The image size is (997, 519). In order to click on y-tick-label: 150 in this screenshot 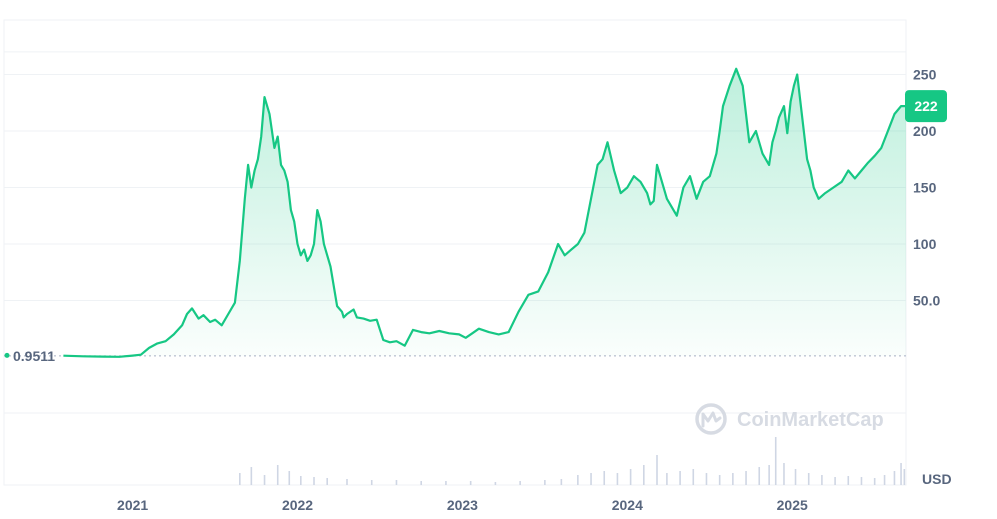, I will do `click(925, 187)`.